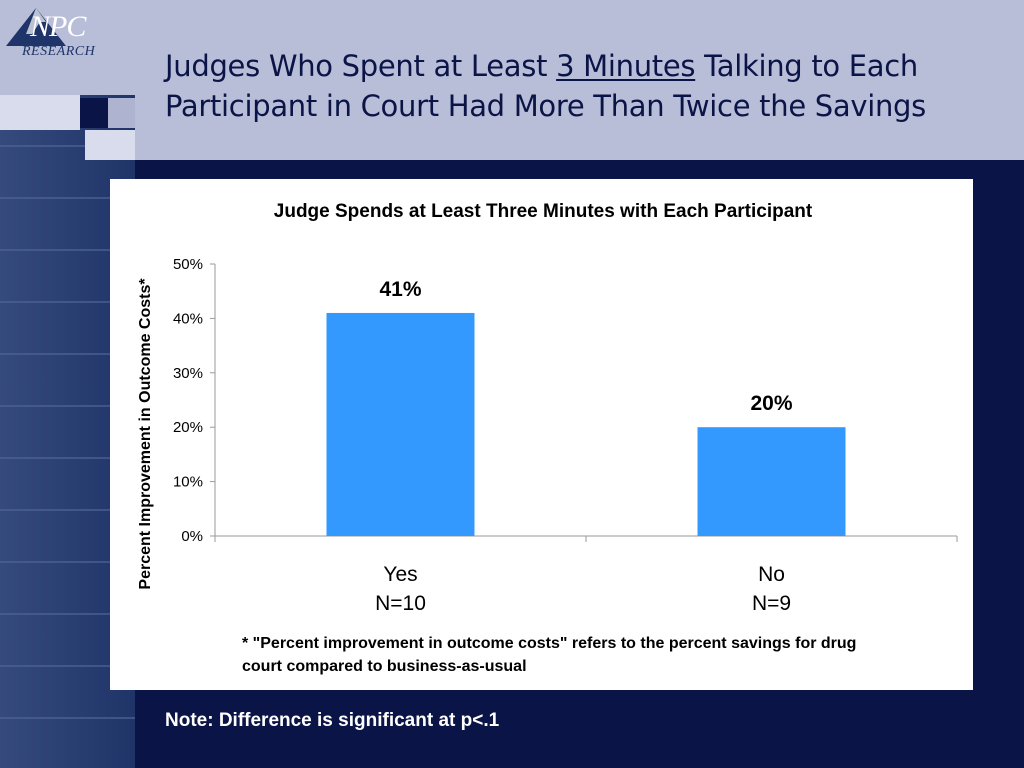  I want to click on logo-text-npc: NPC, so click(58, 26).